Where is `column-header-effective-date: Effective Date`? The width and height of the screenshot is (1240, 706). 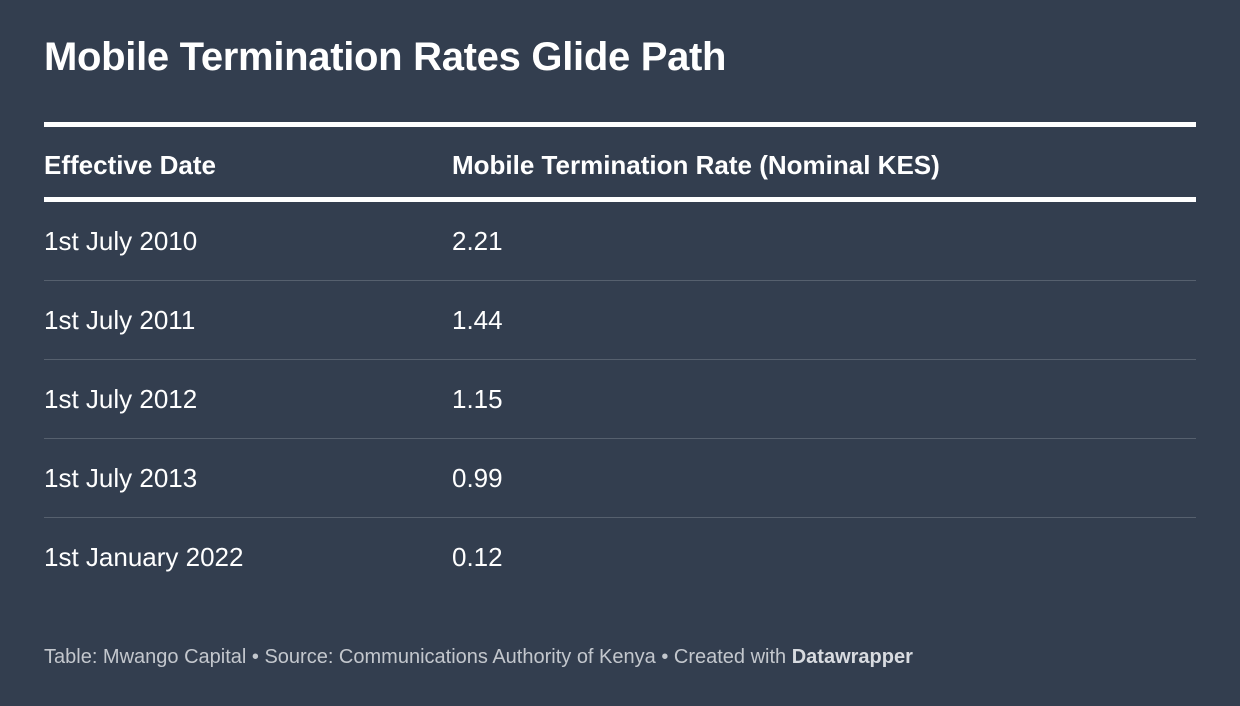 column-header-effective-date: Effective Date is located at coordinates (130, 165).